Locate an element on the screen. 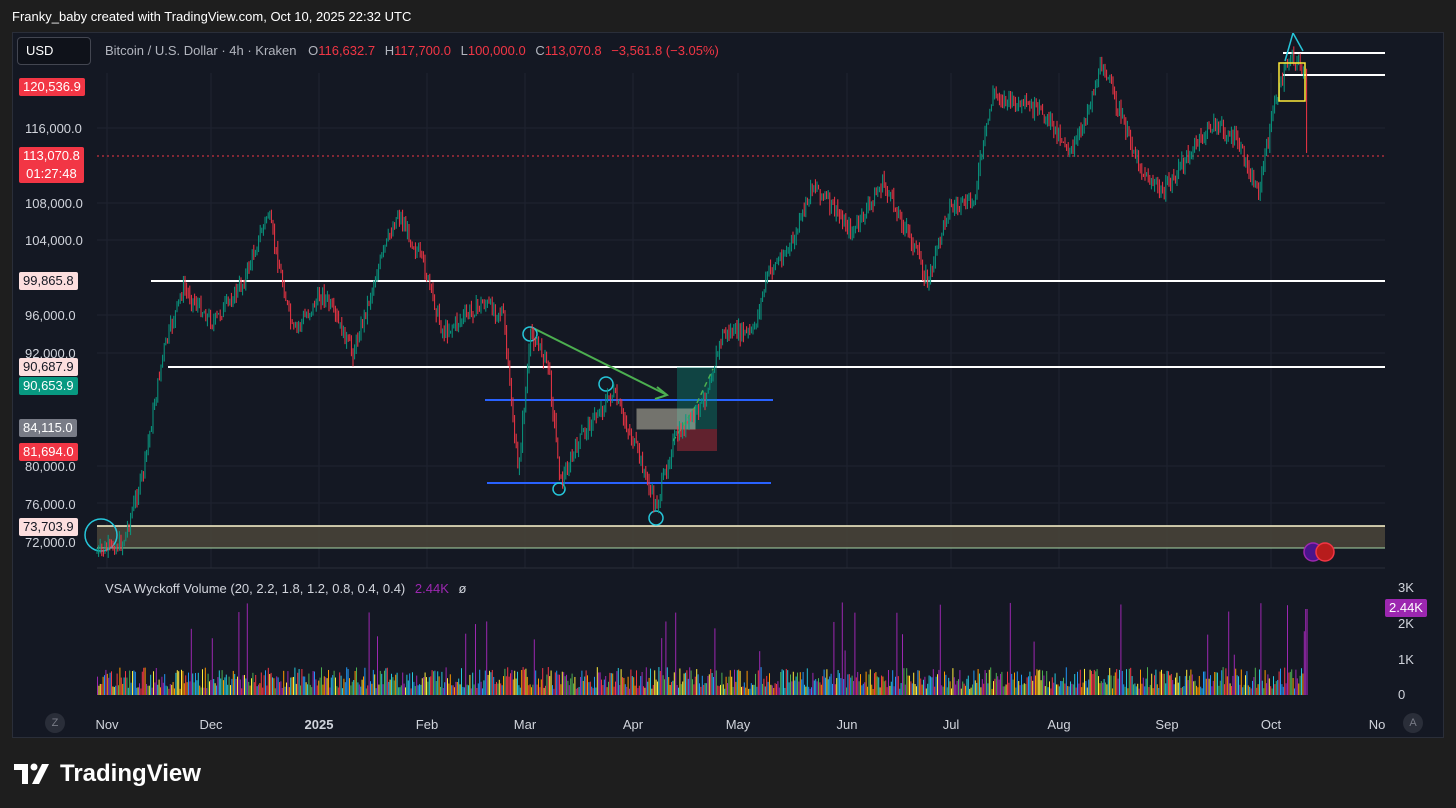  auto-scale-button: A is located at coordinates (1413, 723).